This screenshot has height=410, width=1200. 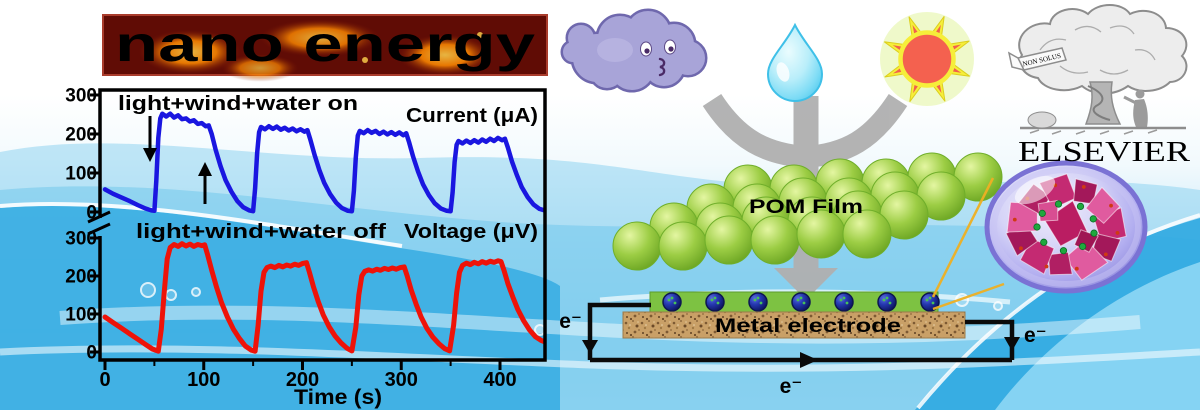 I want to click on elsevier-wordmark: ELSEVIER, so click(x=1104, y=152).